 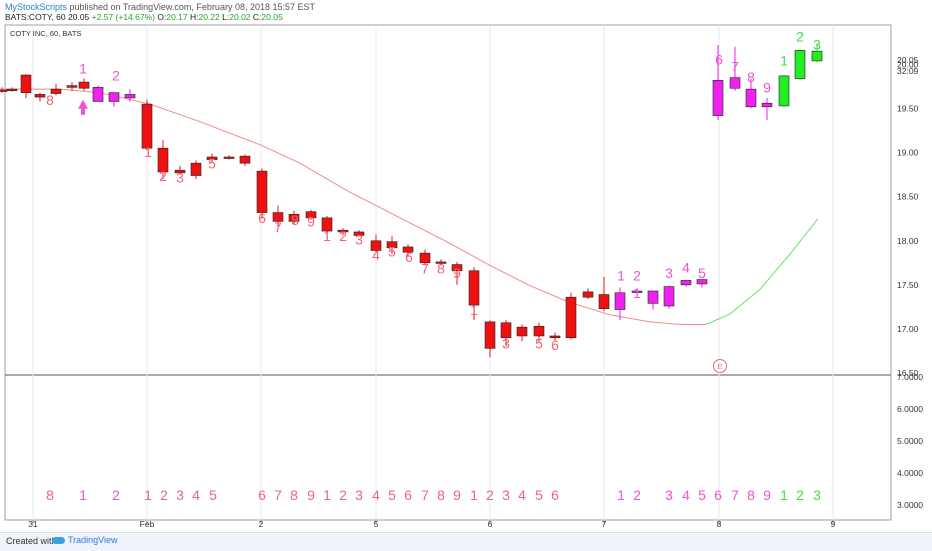 What do you see at coordinates (376, 524) in the screenshot?
I see `time-tick-label: 5` at bounding box center [376, 524].